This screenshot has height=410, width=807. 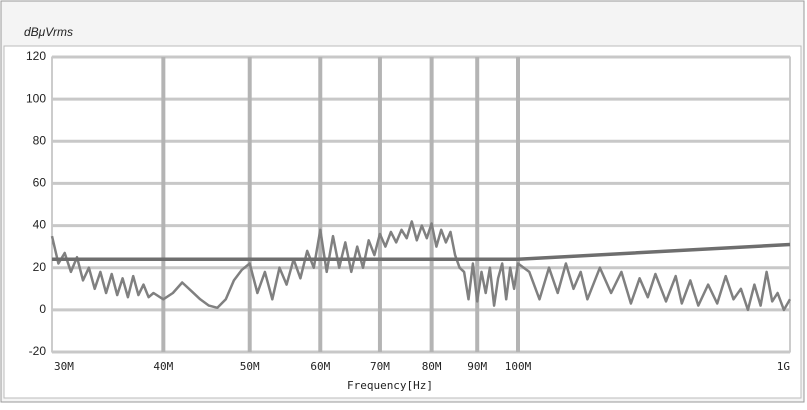 What do you see at coordinates (477, 366) in the screenshot?
I see `x-tick-label: 90M` at bounding box center [477, 366].